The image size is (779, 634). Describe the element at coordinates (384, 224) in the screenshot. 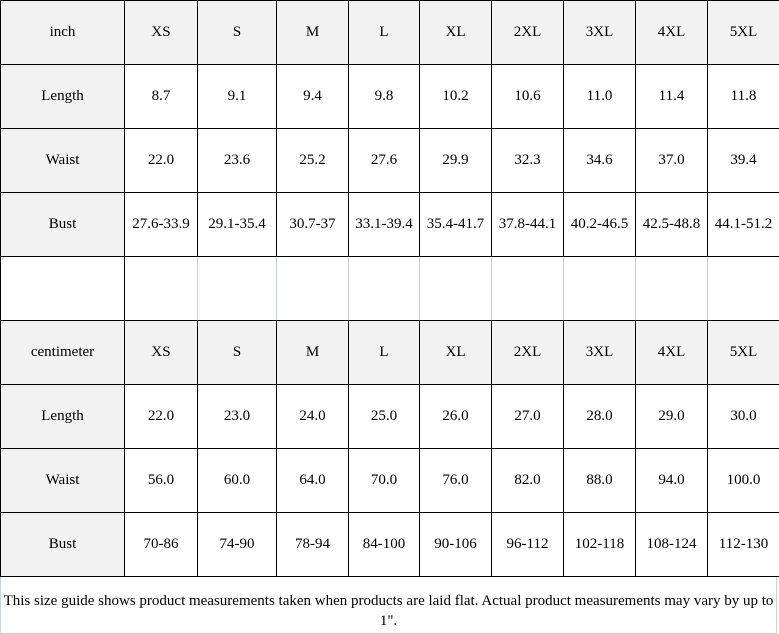

I see `measurement-cell: 33.1-39.4` at that location.